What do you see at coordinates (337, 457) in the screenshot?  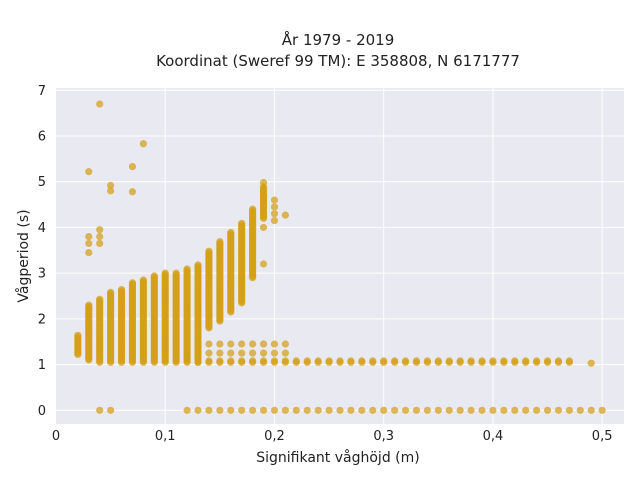 I see `x-axis-label: Signifikant våghöjd (m)` at bounding box center [337, 457].